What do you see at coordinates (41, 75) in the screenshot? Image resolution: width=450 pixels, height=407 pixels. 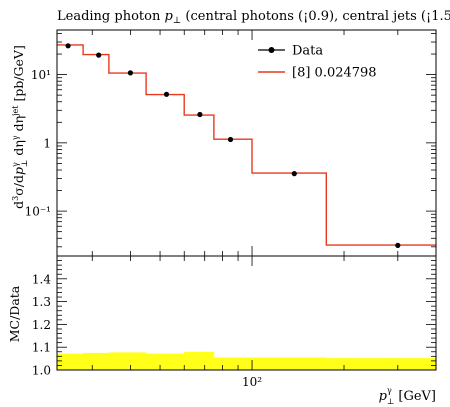 I see `y-tick-label: 10¹` at bounding box center [41, 75].